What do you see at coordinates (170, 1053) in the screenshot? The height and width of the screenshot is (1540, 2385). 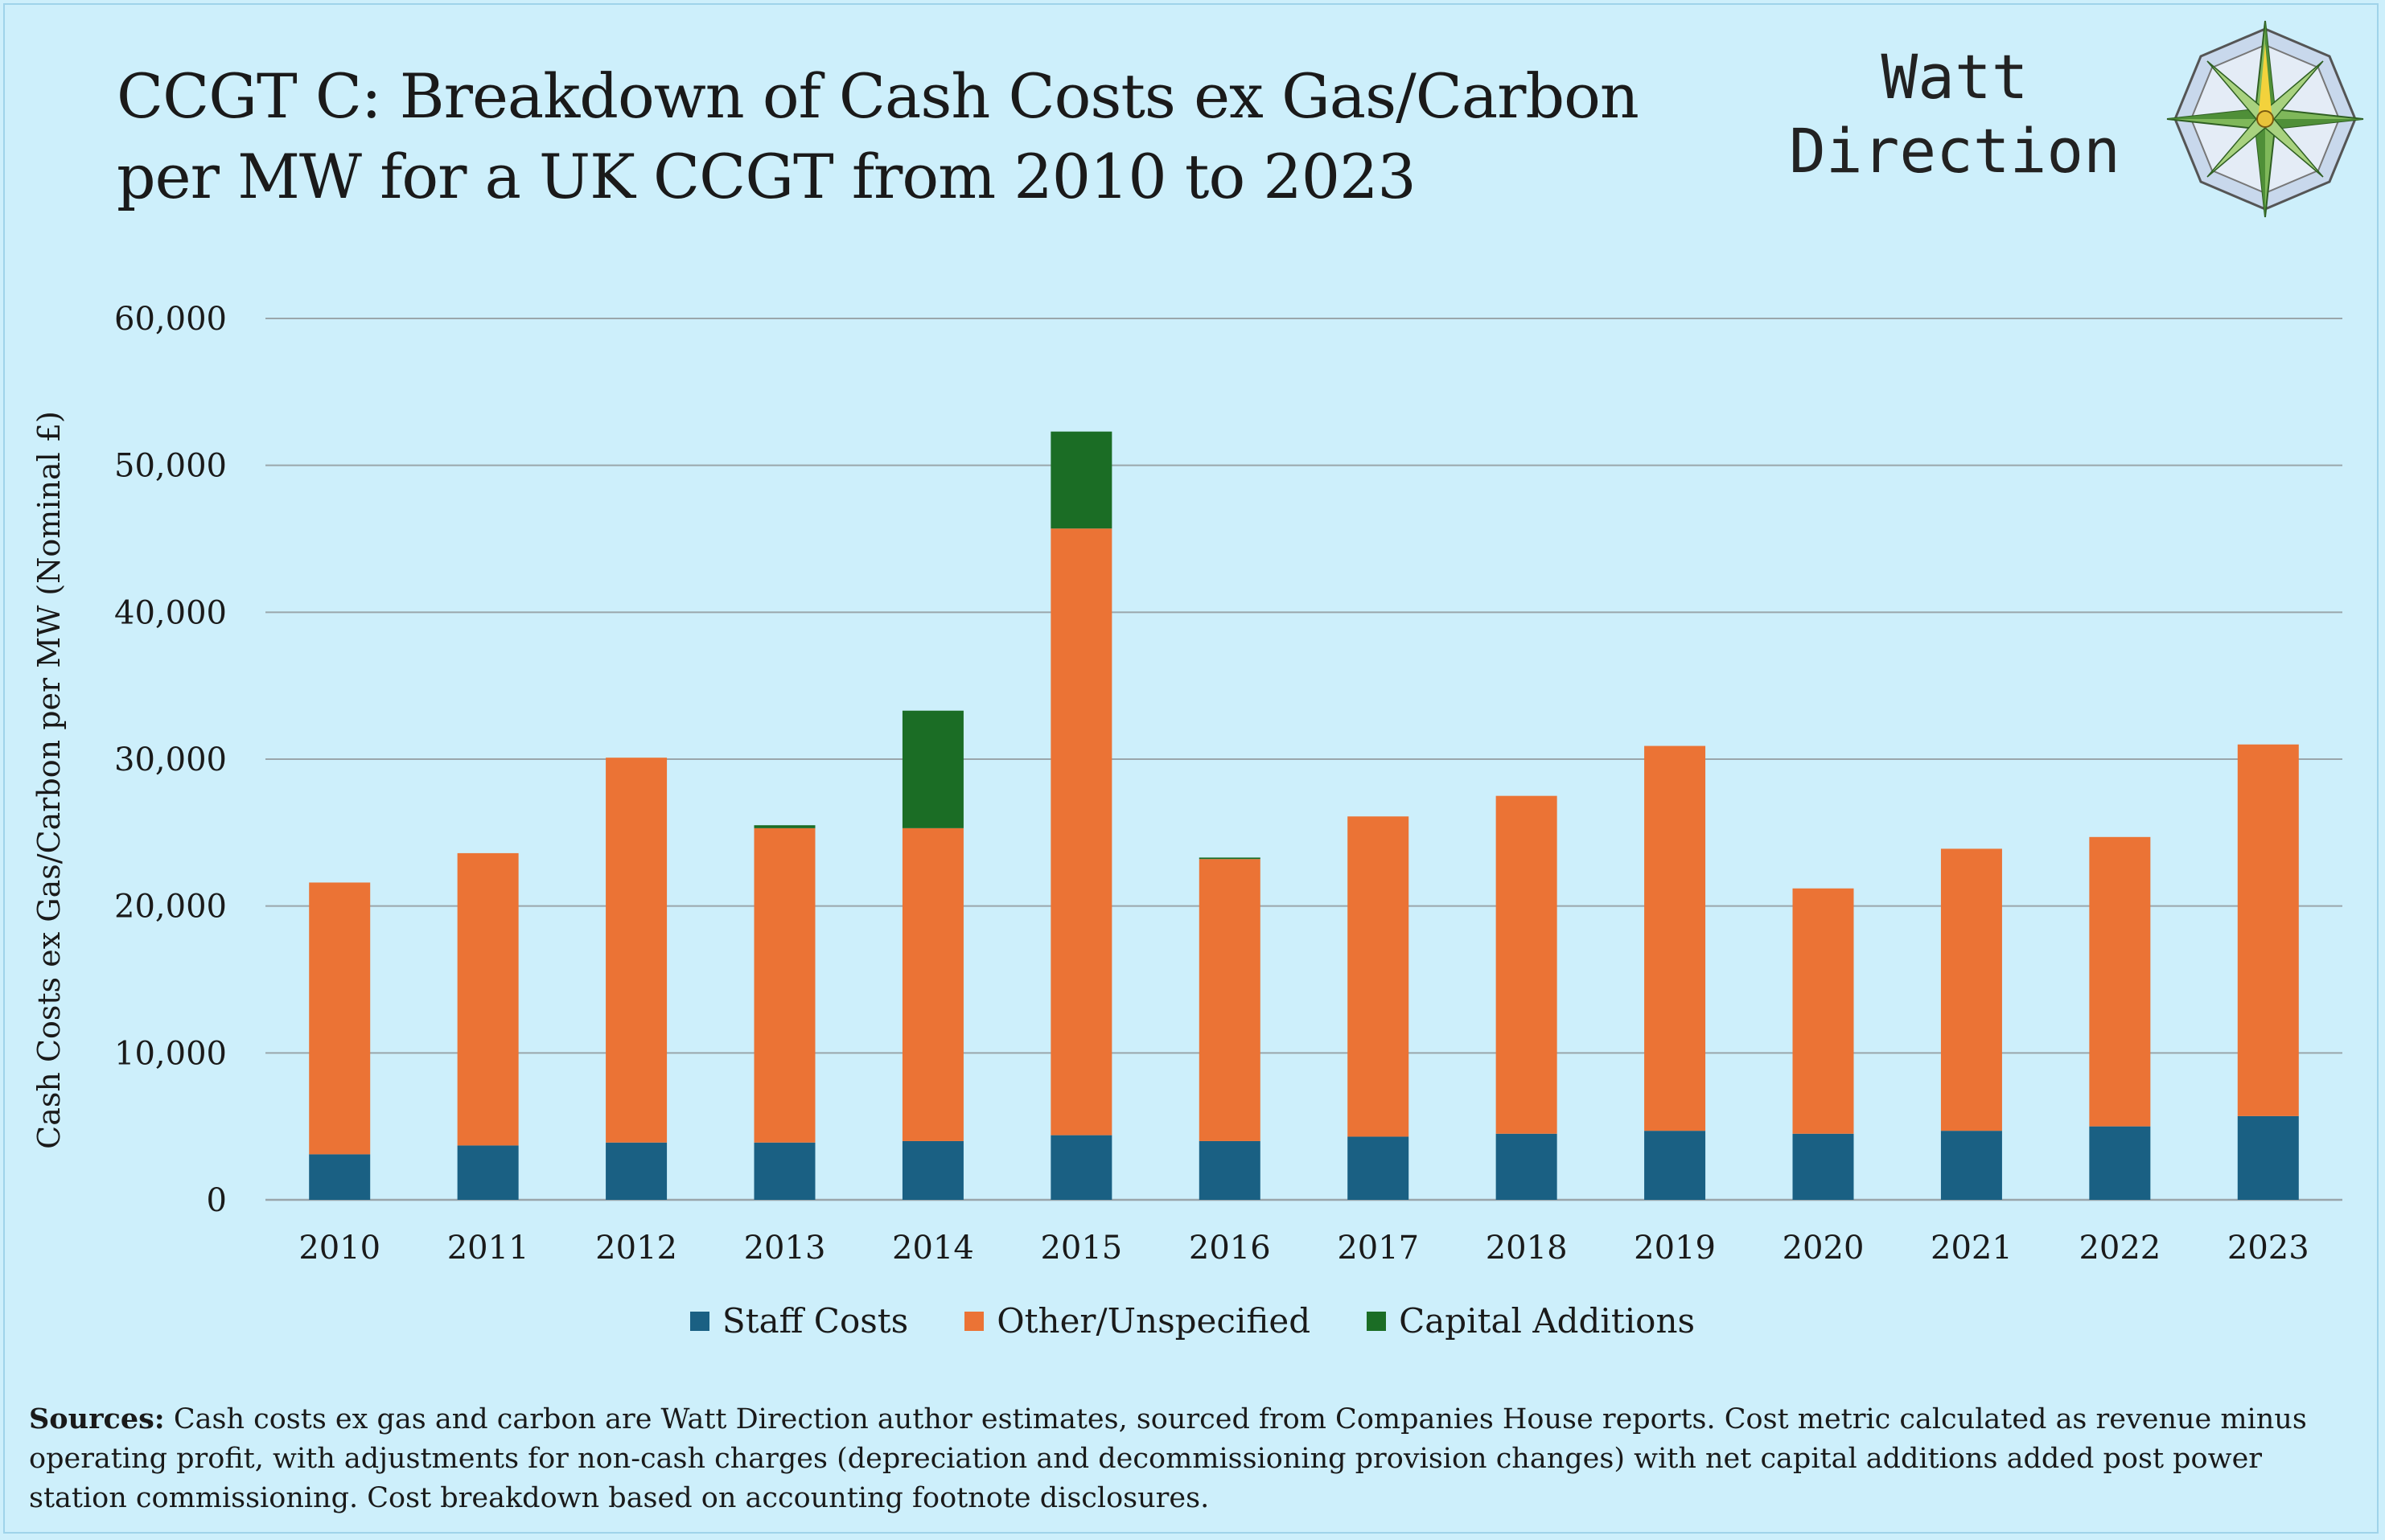 I see `y-tick-label: 10,000` at bounding box center [170, 1053].